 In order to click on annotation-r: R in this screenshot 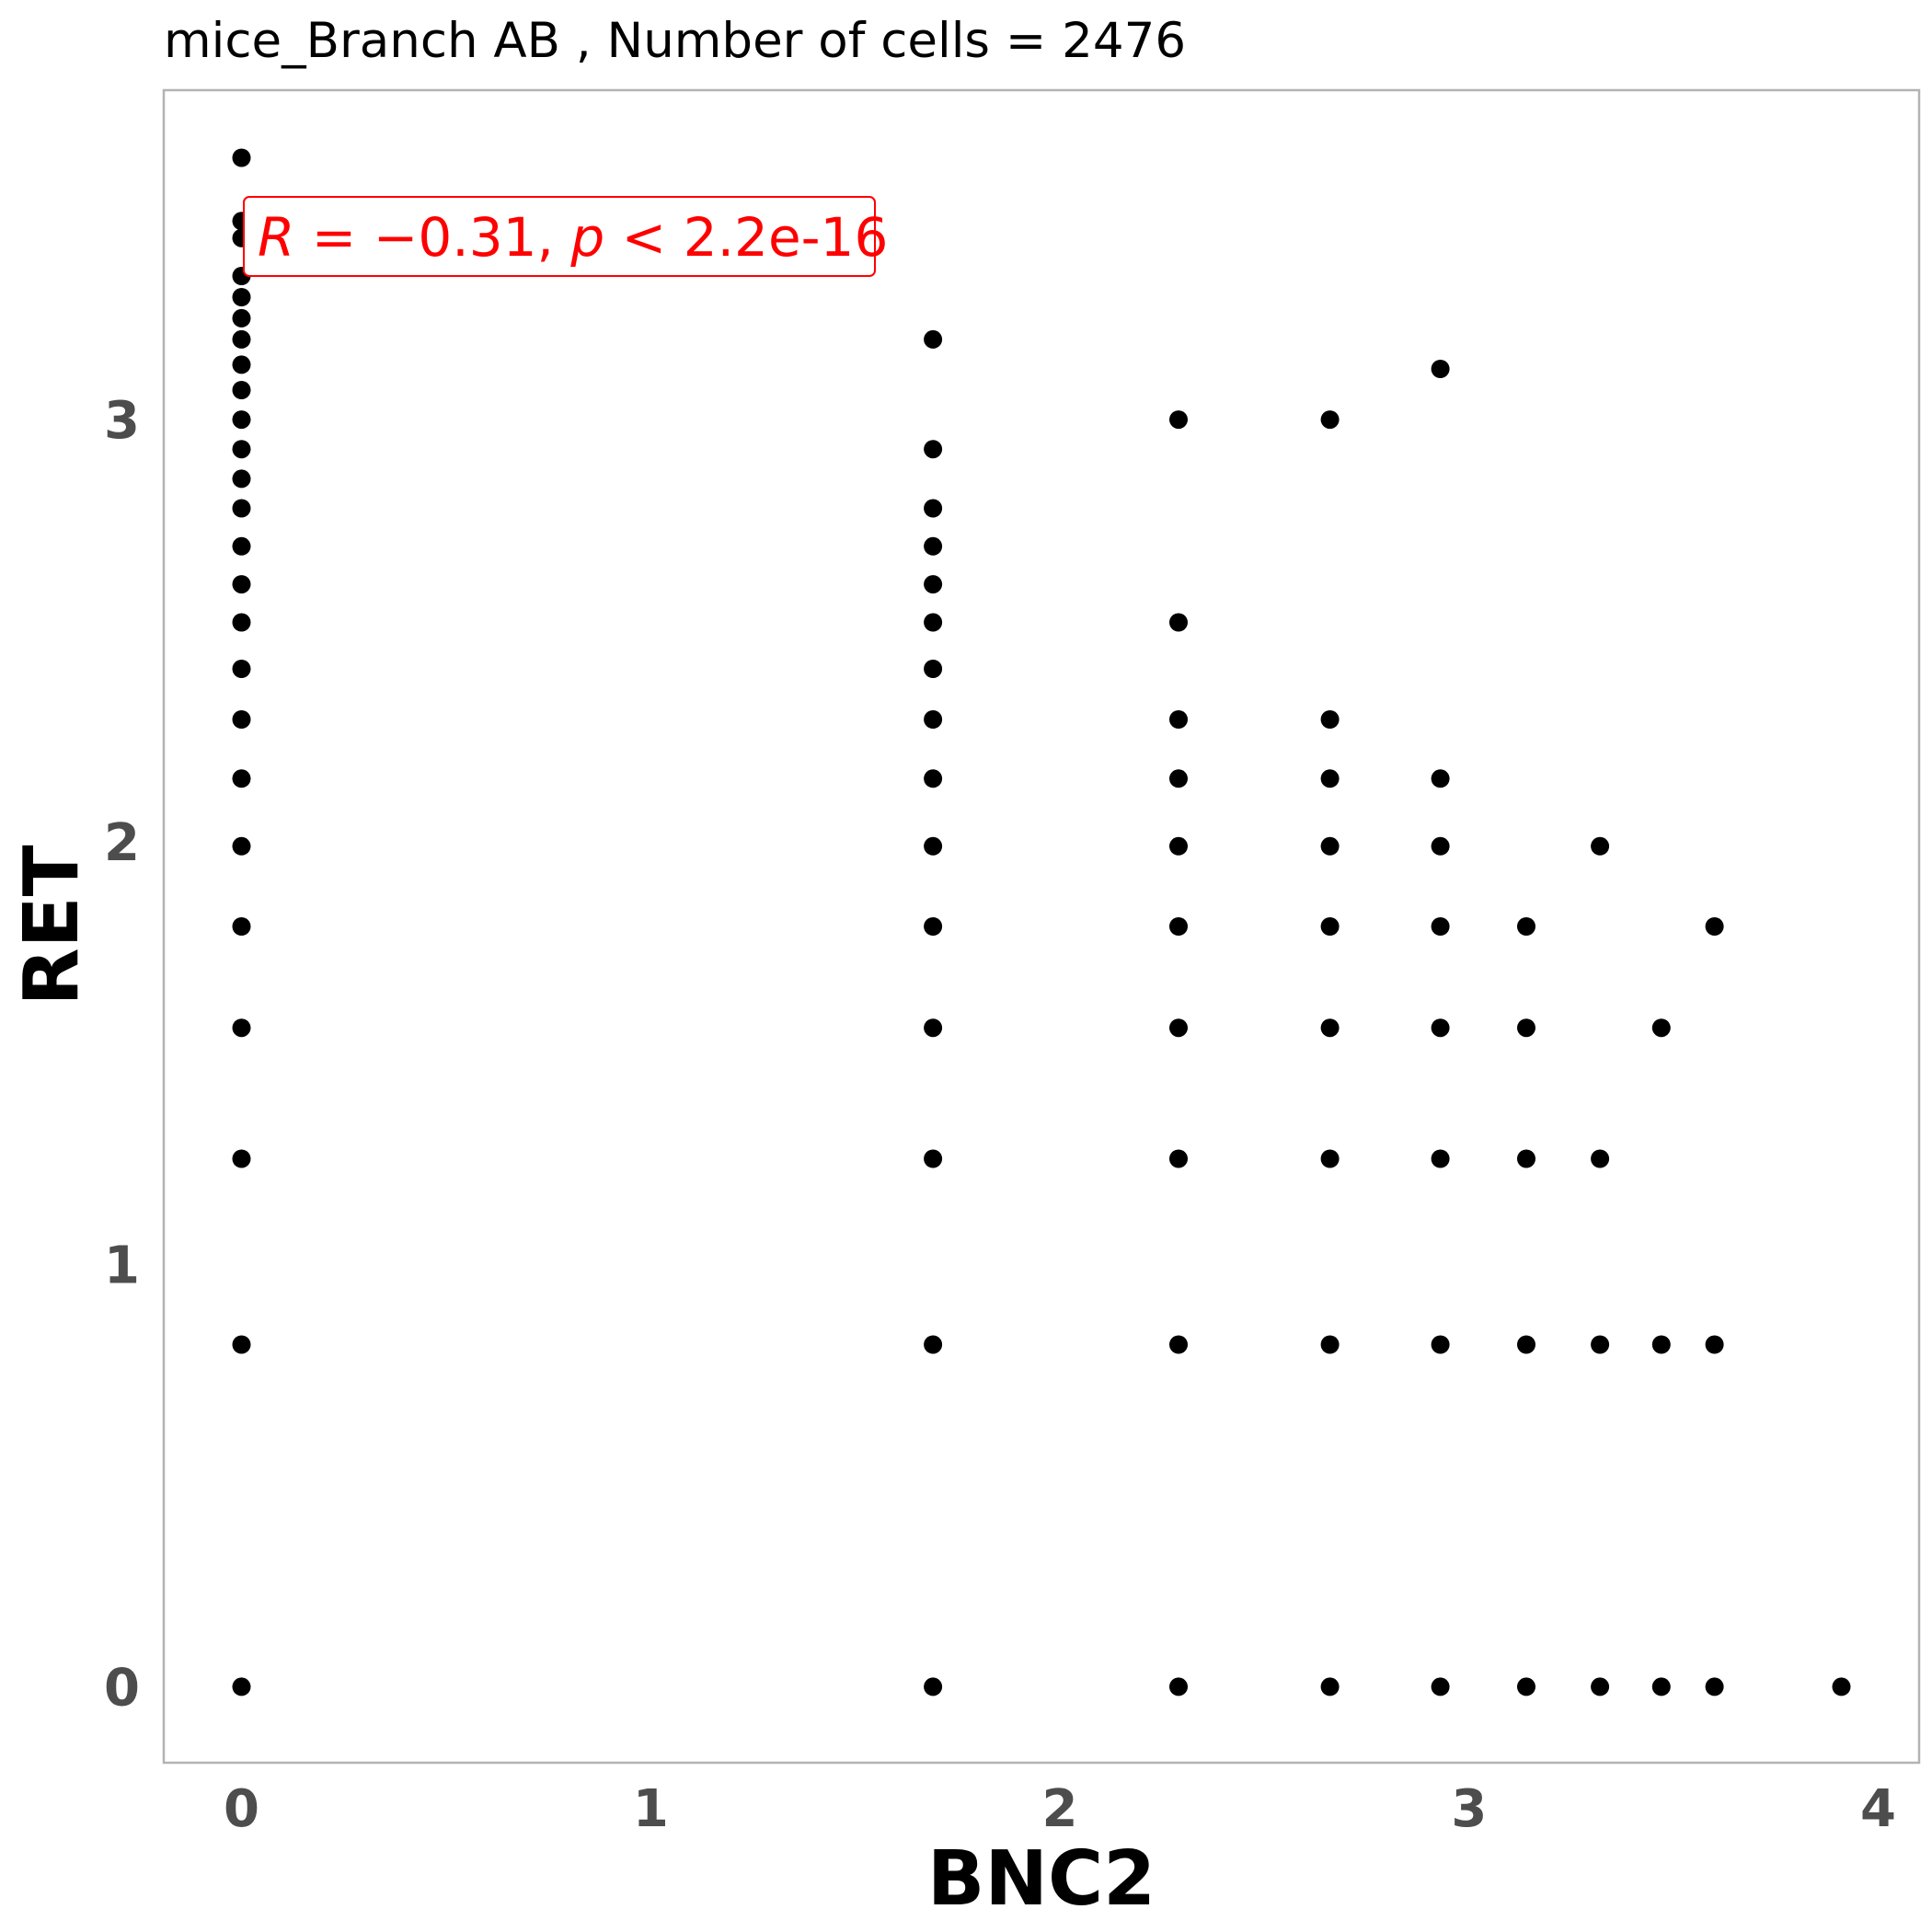, I will do `click(276, 237)`.